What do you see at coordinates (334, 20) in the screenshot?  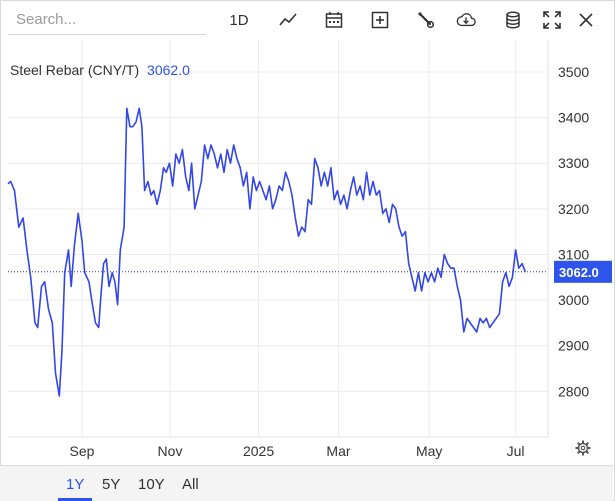 I see `calendar-icon` at bounding box center [334, 20].